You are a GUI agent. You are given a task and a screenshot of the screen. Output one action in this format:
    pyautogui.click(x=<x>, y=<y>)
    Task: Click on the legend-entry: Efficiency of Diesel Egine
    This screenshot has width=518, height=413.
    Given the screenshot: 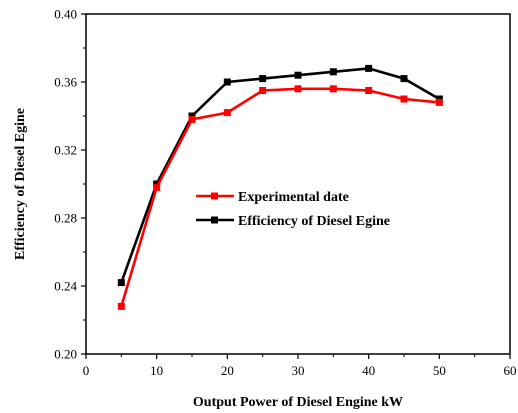 What is the action you would take?
    pyautogui.click(x=293, y=221)
    